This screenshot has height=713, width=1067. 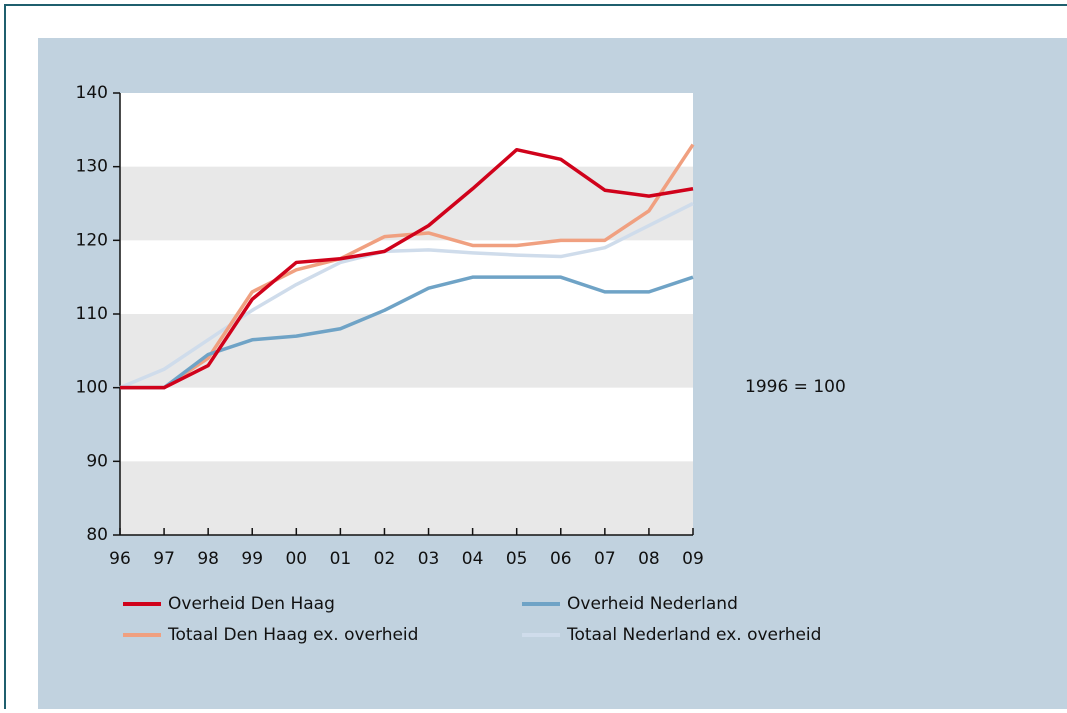 What do you see at coordinates (296, 559) in the screenshot?
I see `x-tick-label: 00` at bounding box center [296, 559].